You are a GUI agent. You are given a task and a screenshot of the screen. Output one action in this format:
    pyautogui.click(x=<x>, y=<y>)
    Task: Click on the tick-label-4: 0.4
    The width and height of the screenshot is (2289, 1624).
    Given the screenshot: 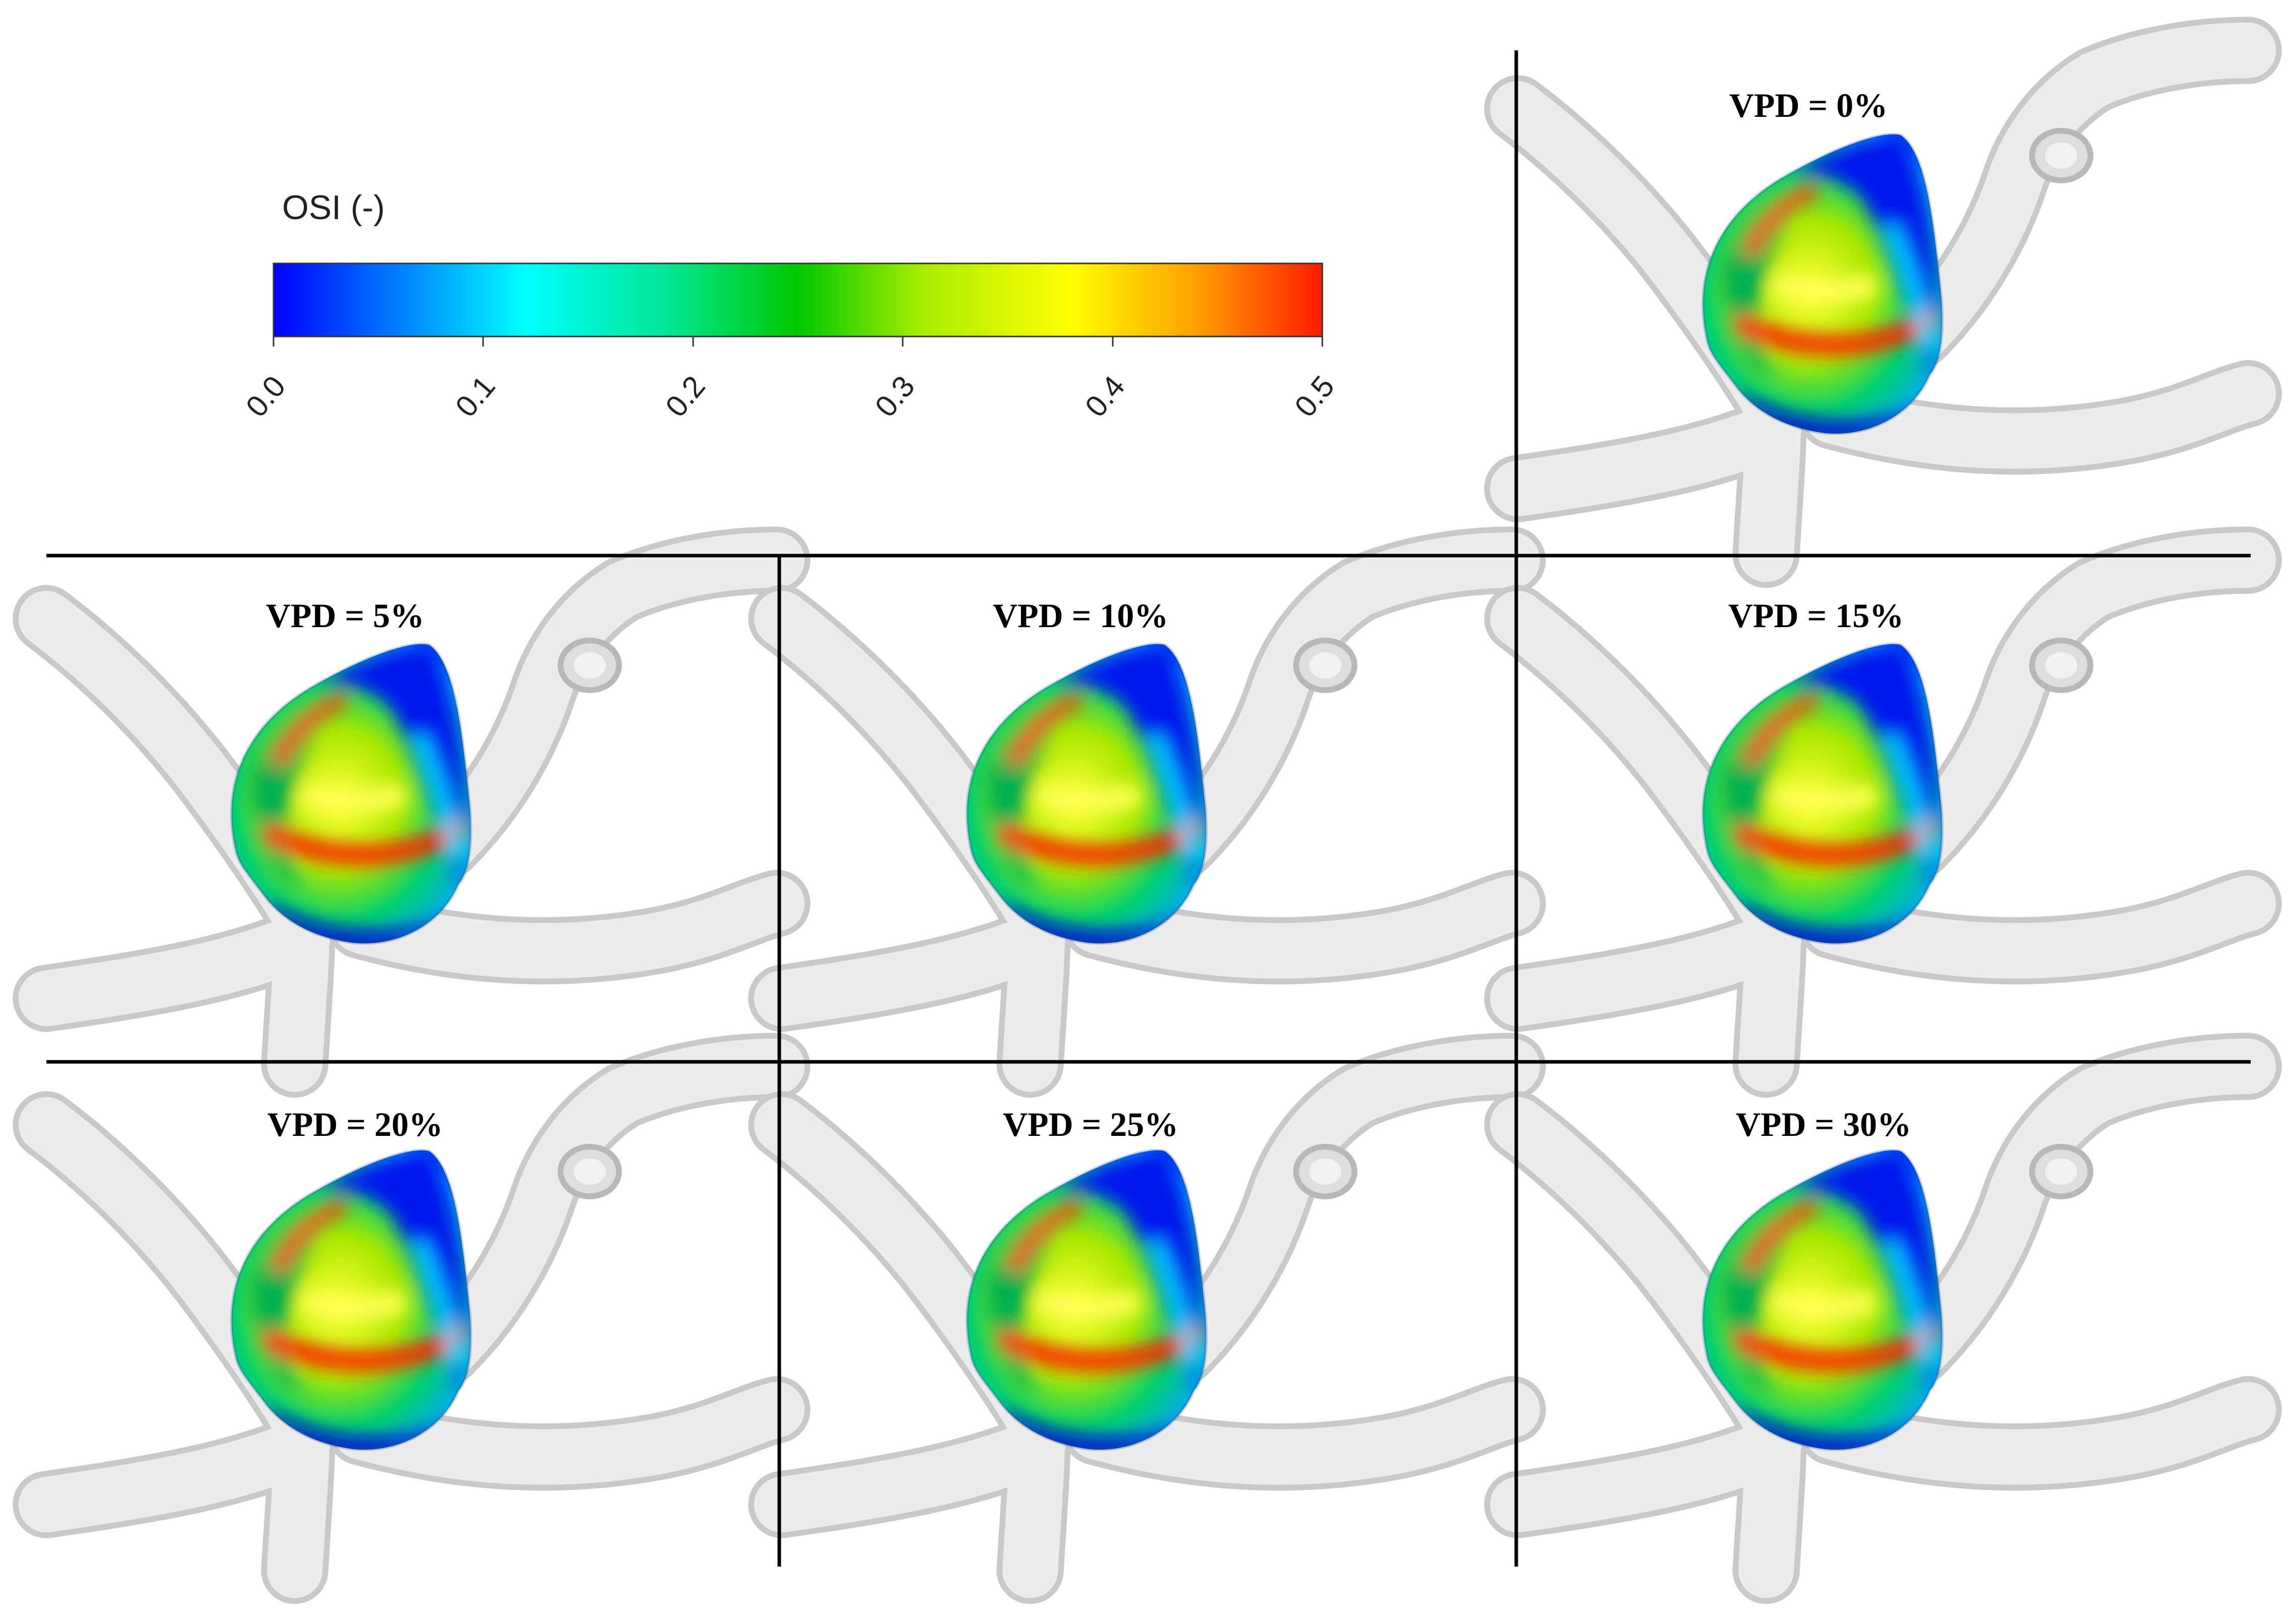 What is the action you would take?
    pyautogui.click(x=1105, y=396)
    